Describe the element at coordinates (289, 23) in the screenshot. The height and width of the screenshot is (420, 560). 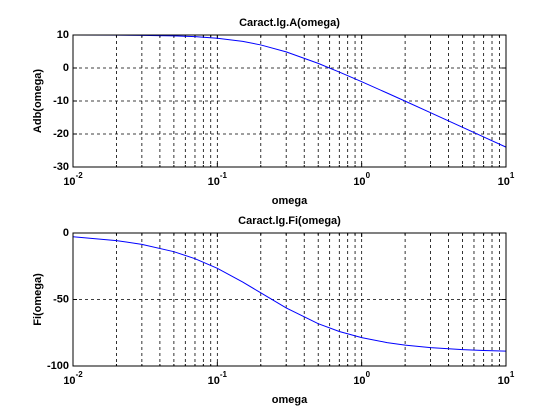
I see `chart-title: Caract.lg.A(omega)` at that location.